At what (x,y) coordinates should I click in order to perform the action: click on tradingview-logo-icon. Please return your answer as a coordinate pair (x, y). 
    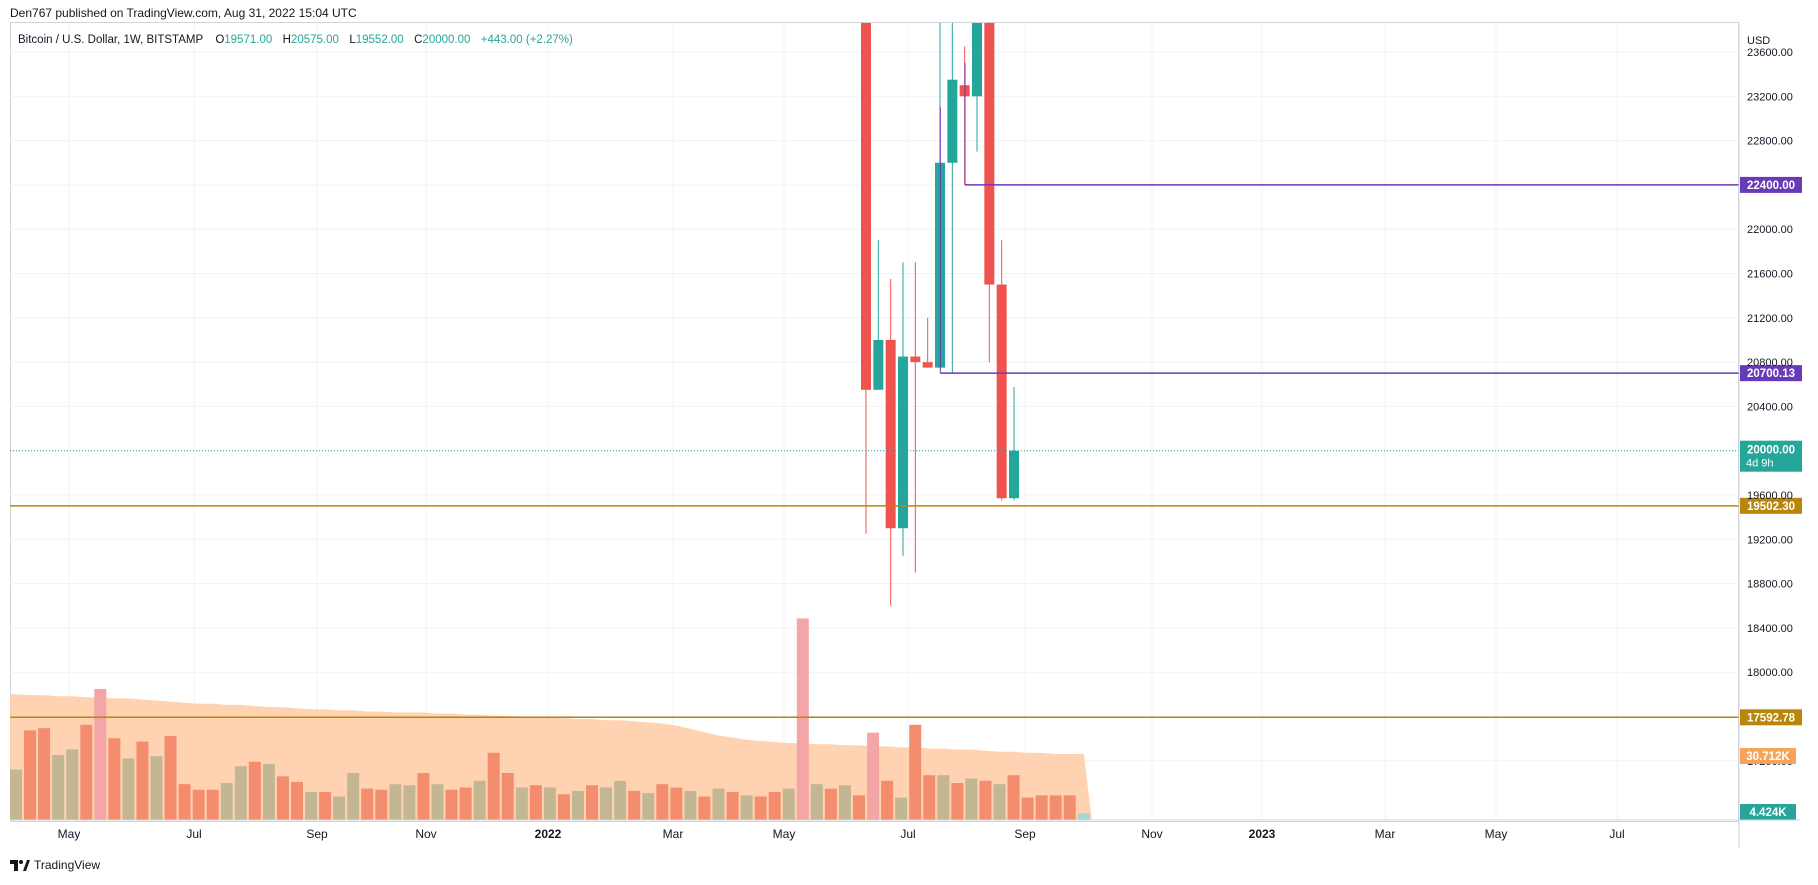
    Looking at the image, I should click on (20, 865).